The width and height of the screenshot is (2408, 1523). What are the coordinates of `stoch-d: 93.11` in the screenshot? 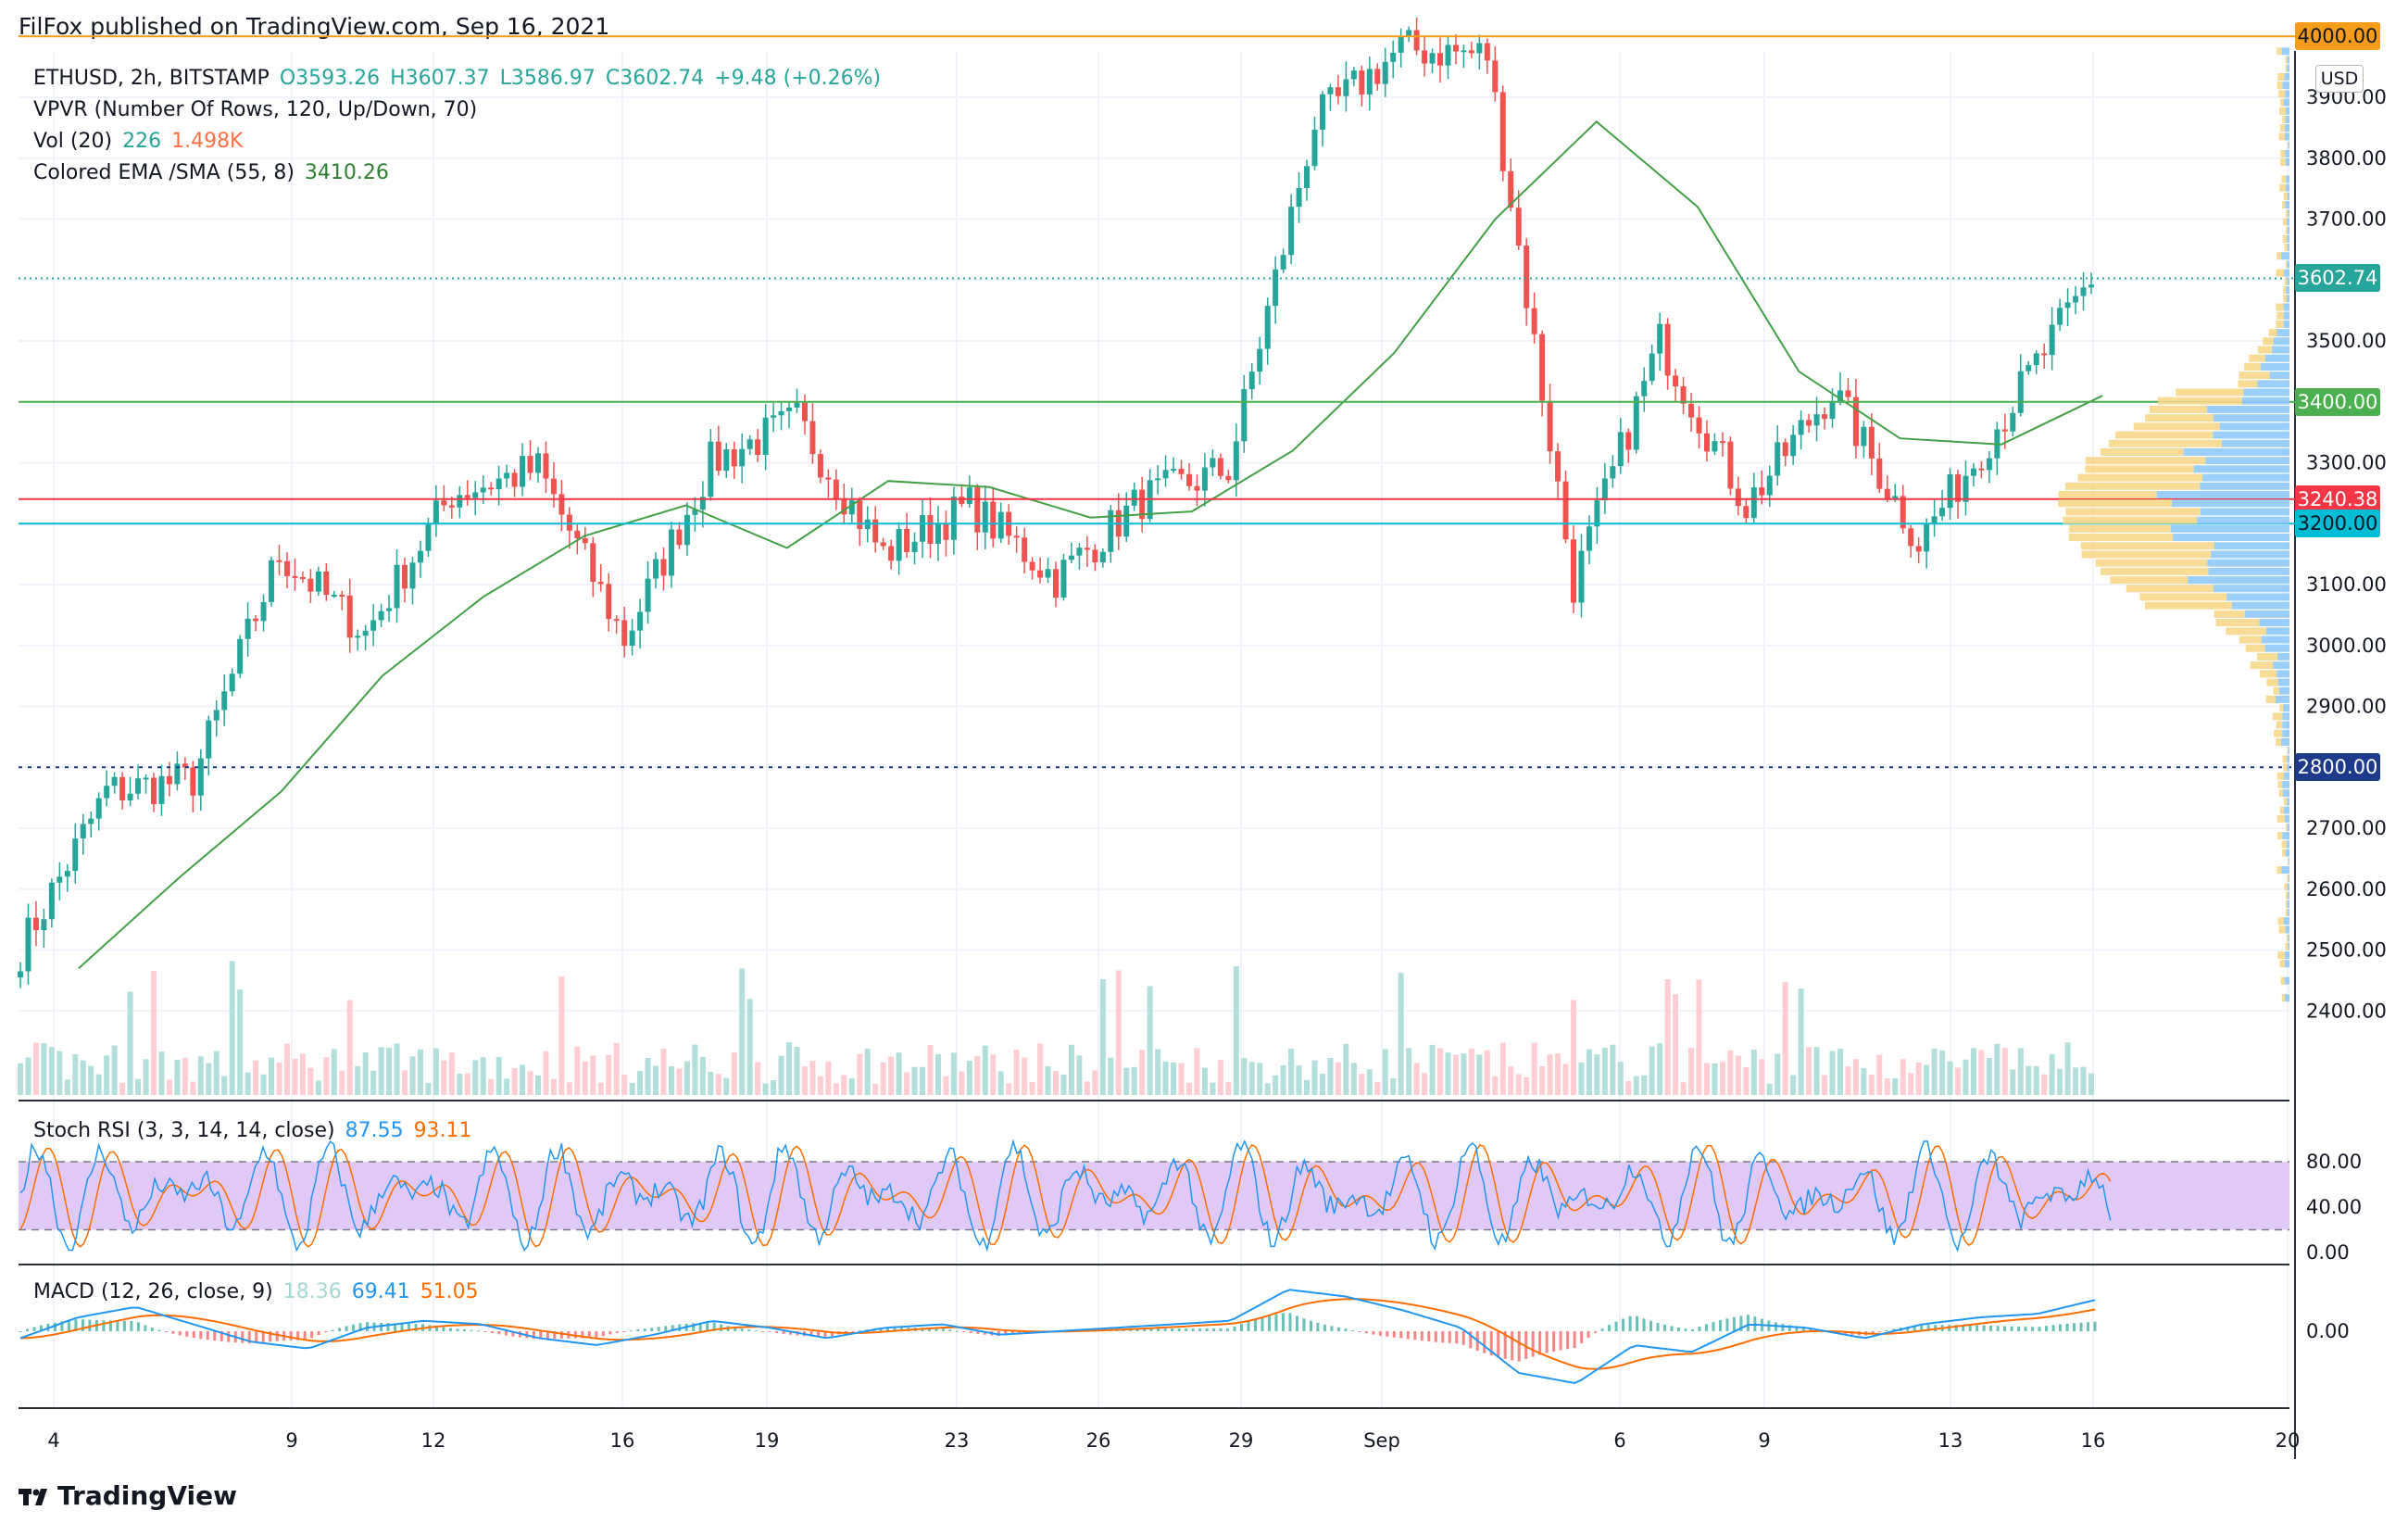 It's located at (442, 1130).